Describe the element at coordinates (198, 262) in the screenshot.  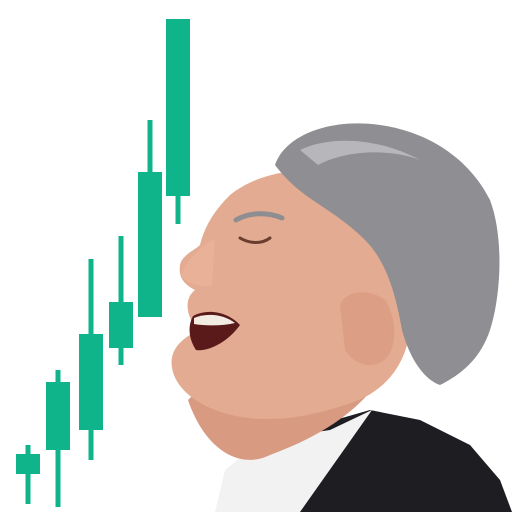
I see `nose` at that location.